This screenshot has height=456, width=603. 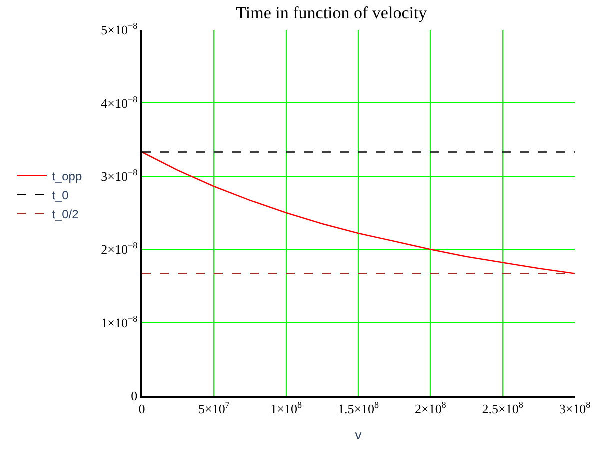 I want to click on y-tick-label: 0, so click(x=134, y=396).